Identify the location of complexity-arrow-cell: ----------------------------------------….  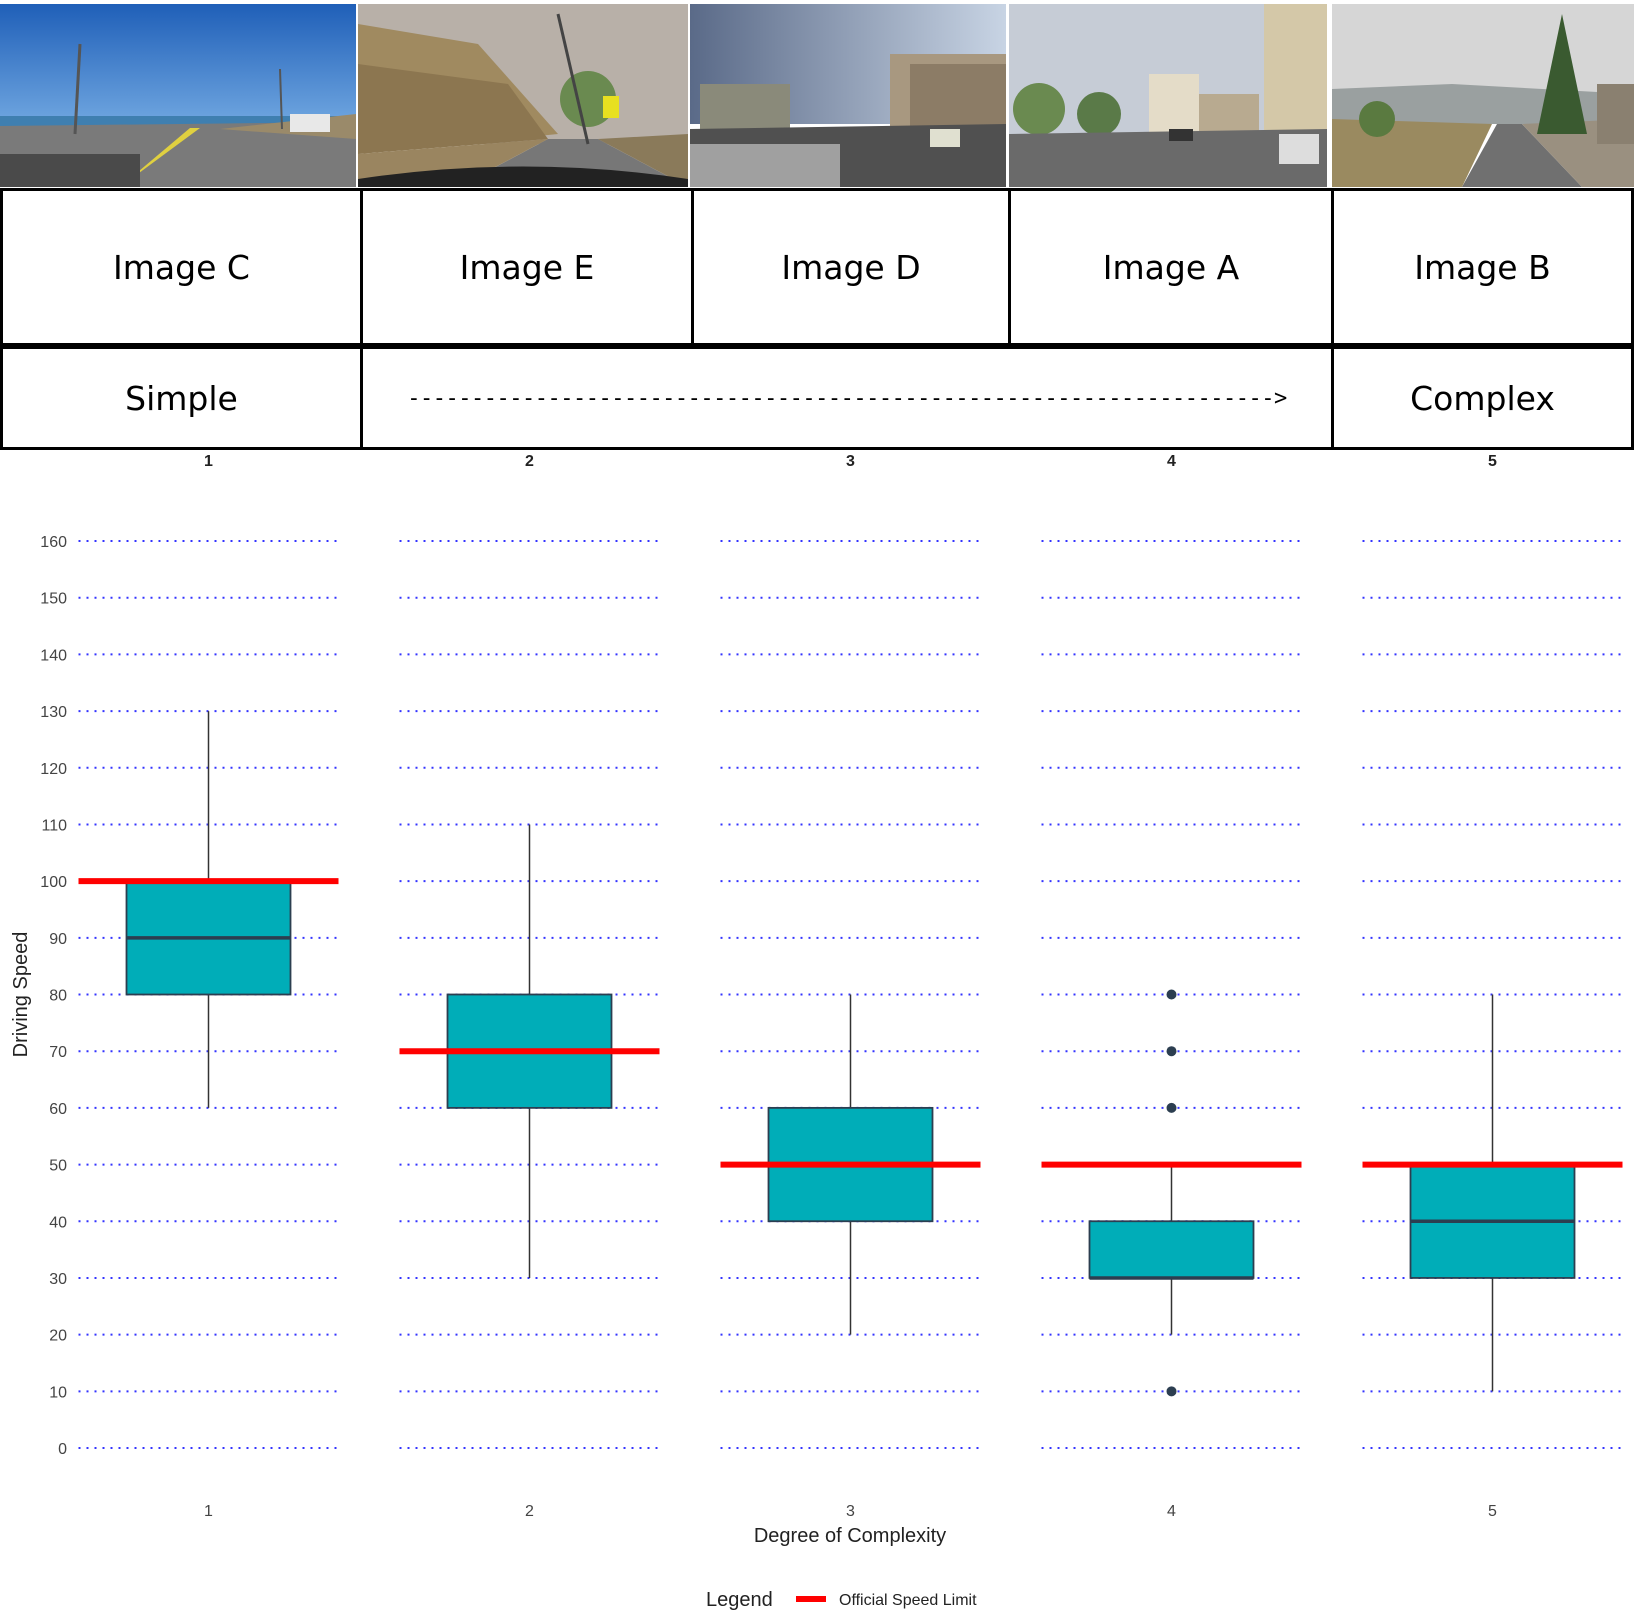
(847, 398).